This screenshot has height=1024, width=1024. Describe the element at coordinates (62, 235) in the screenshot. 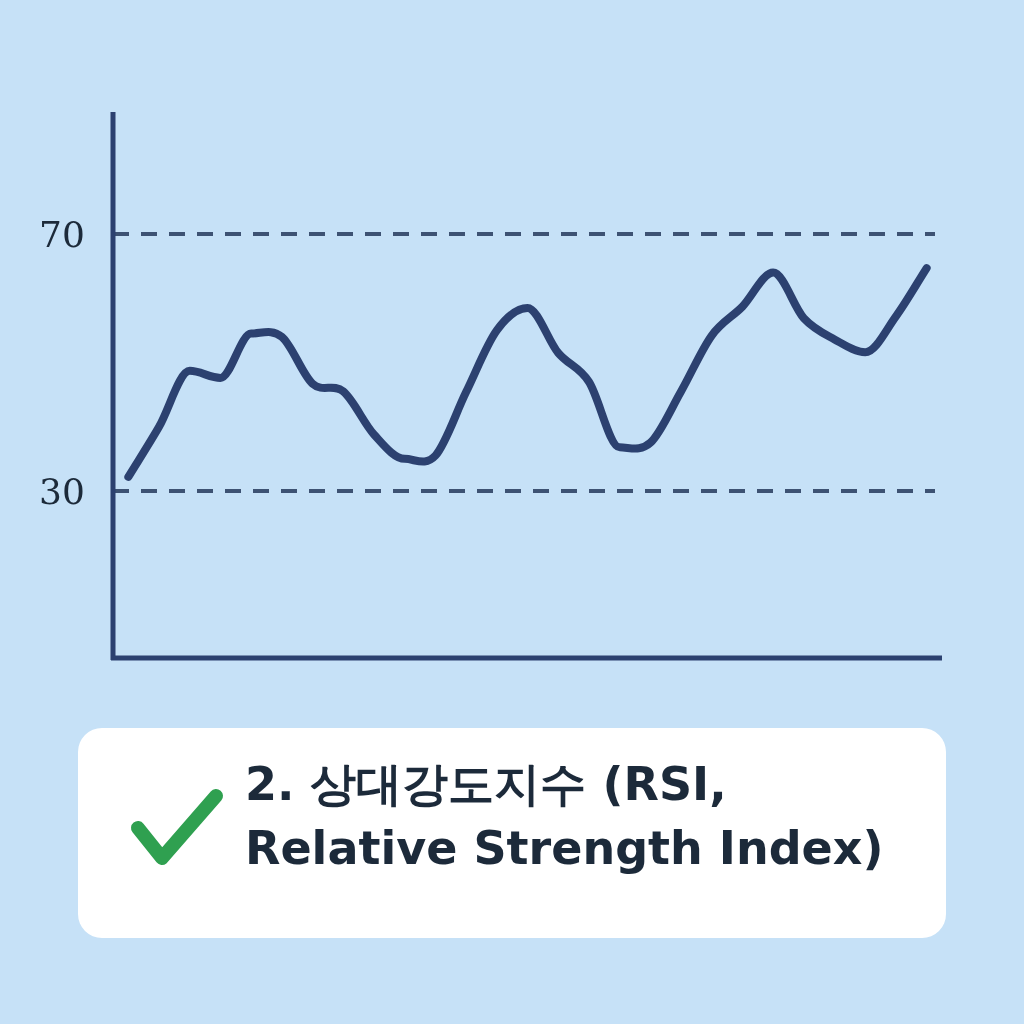

I see `y-tick-label: 70` at that location.